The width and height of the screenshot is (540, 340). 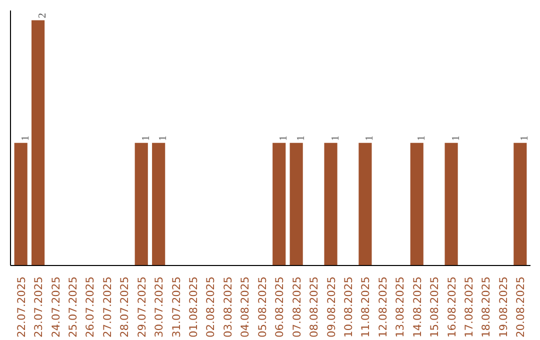 I want to click on x-tick-label: 18.08.2025, so click(x=486, y=307).